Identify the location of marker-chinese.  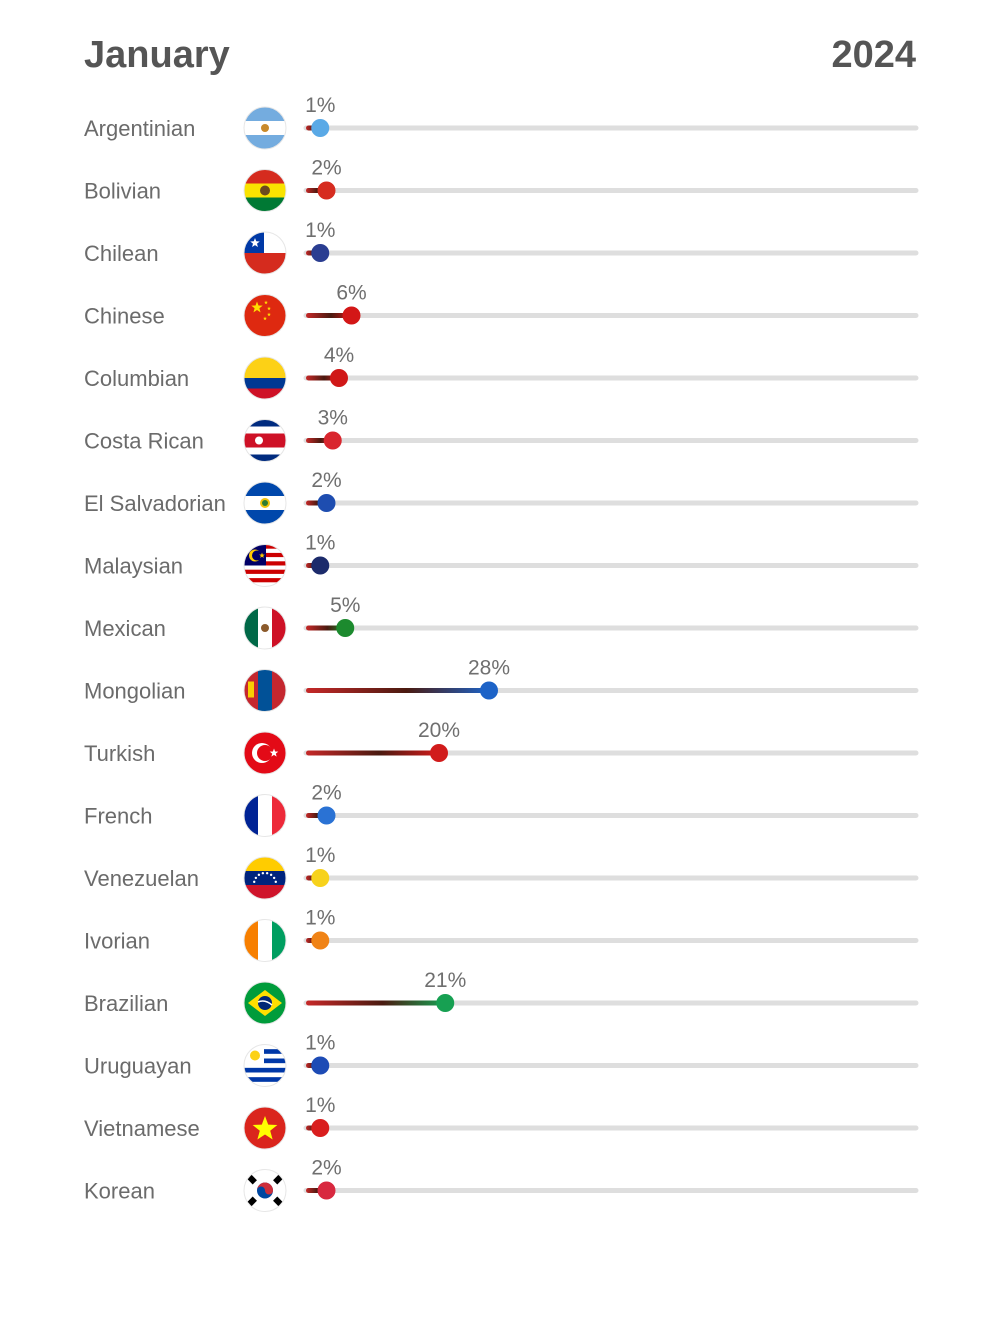
(351, 315).